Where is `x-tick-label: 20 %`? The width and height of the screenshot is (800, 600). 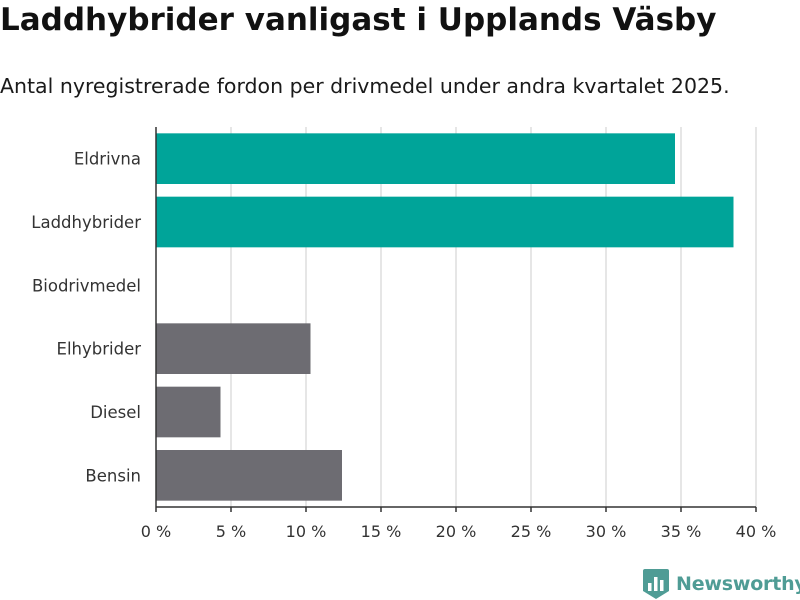
x-tick-label: 20 % is located at coordinates (456, 531).